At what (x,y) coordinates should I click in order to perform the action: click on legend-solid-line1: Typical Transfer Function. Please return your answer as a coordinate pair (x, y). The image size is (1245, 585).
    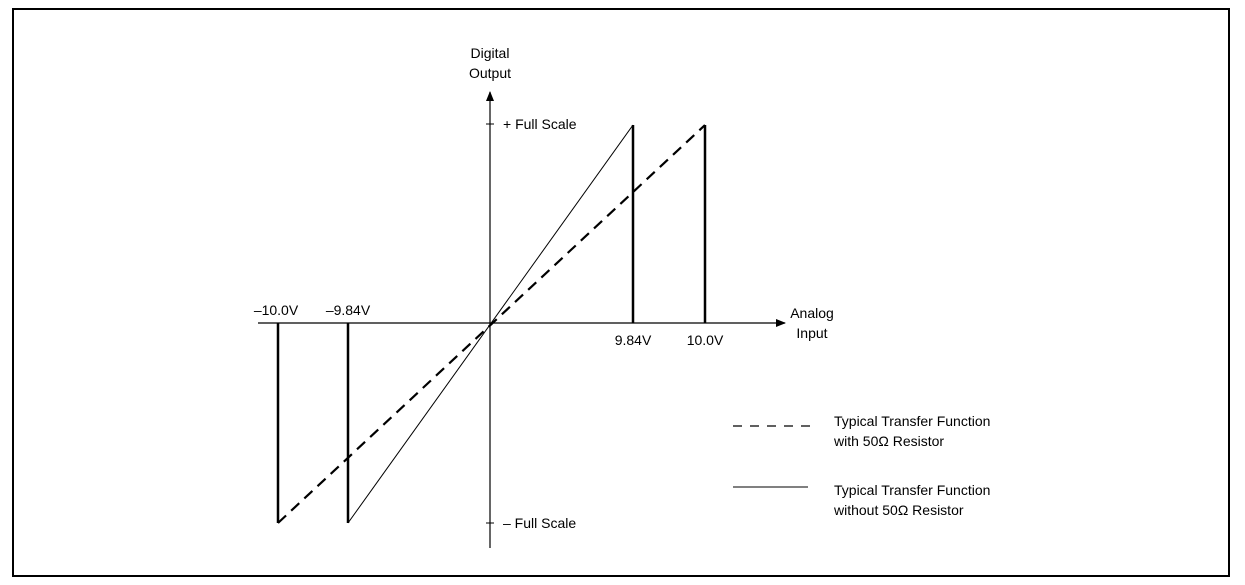
    Looking at the image, I should click on (912, 490).